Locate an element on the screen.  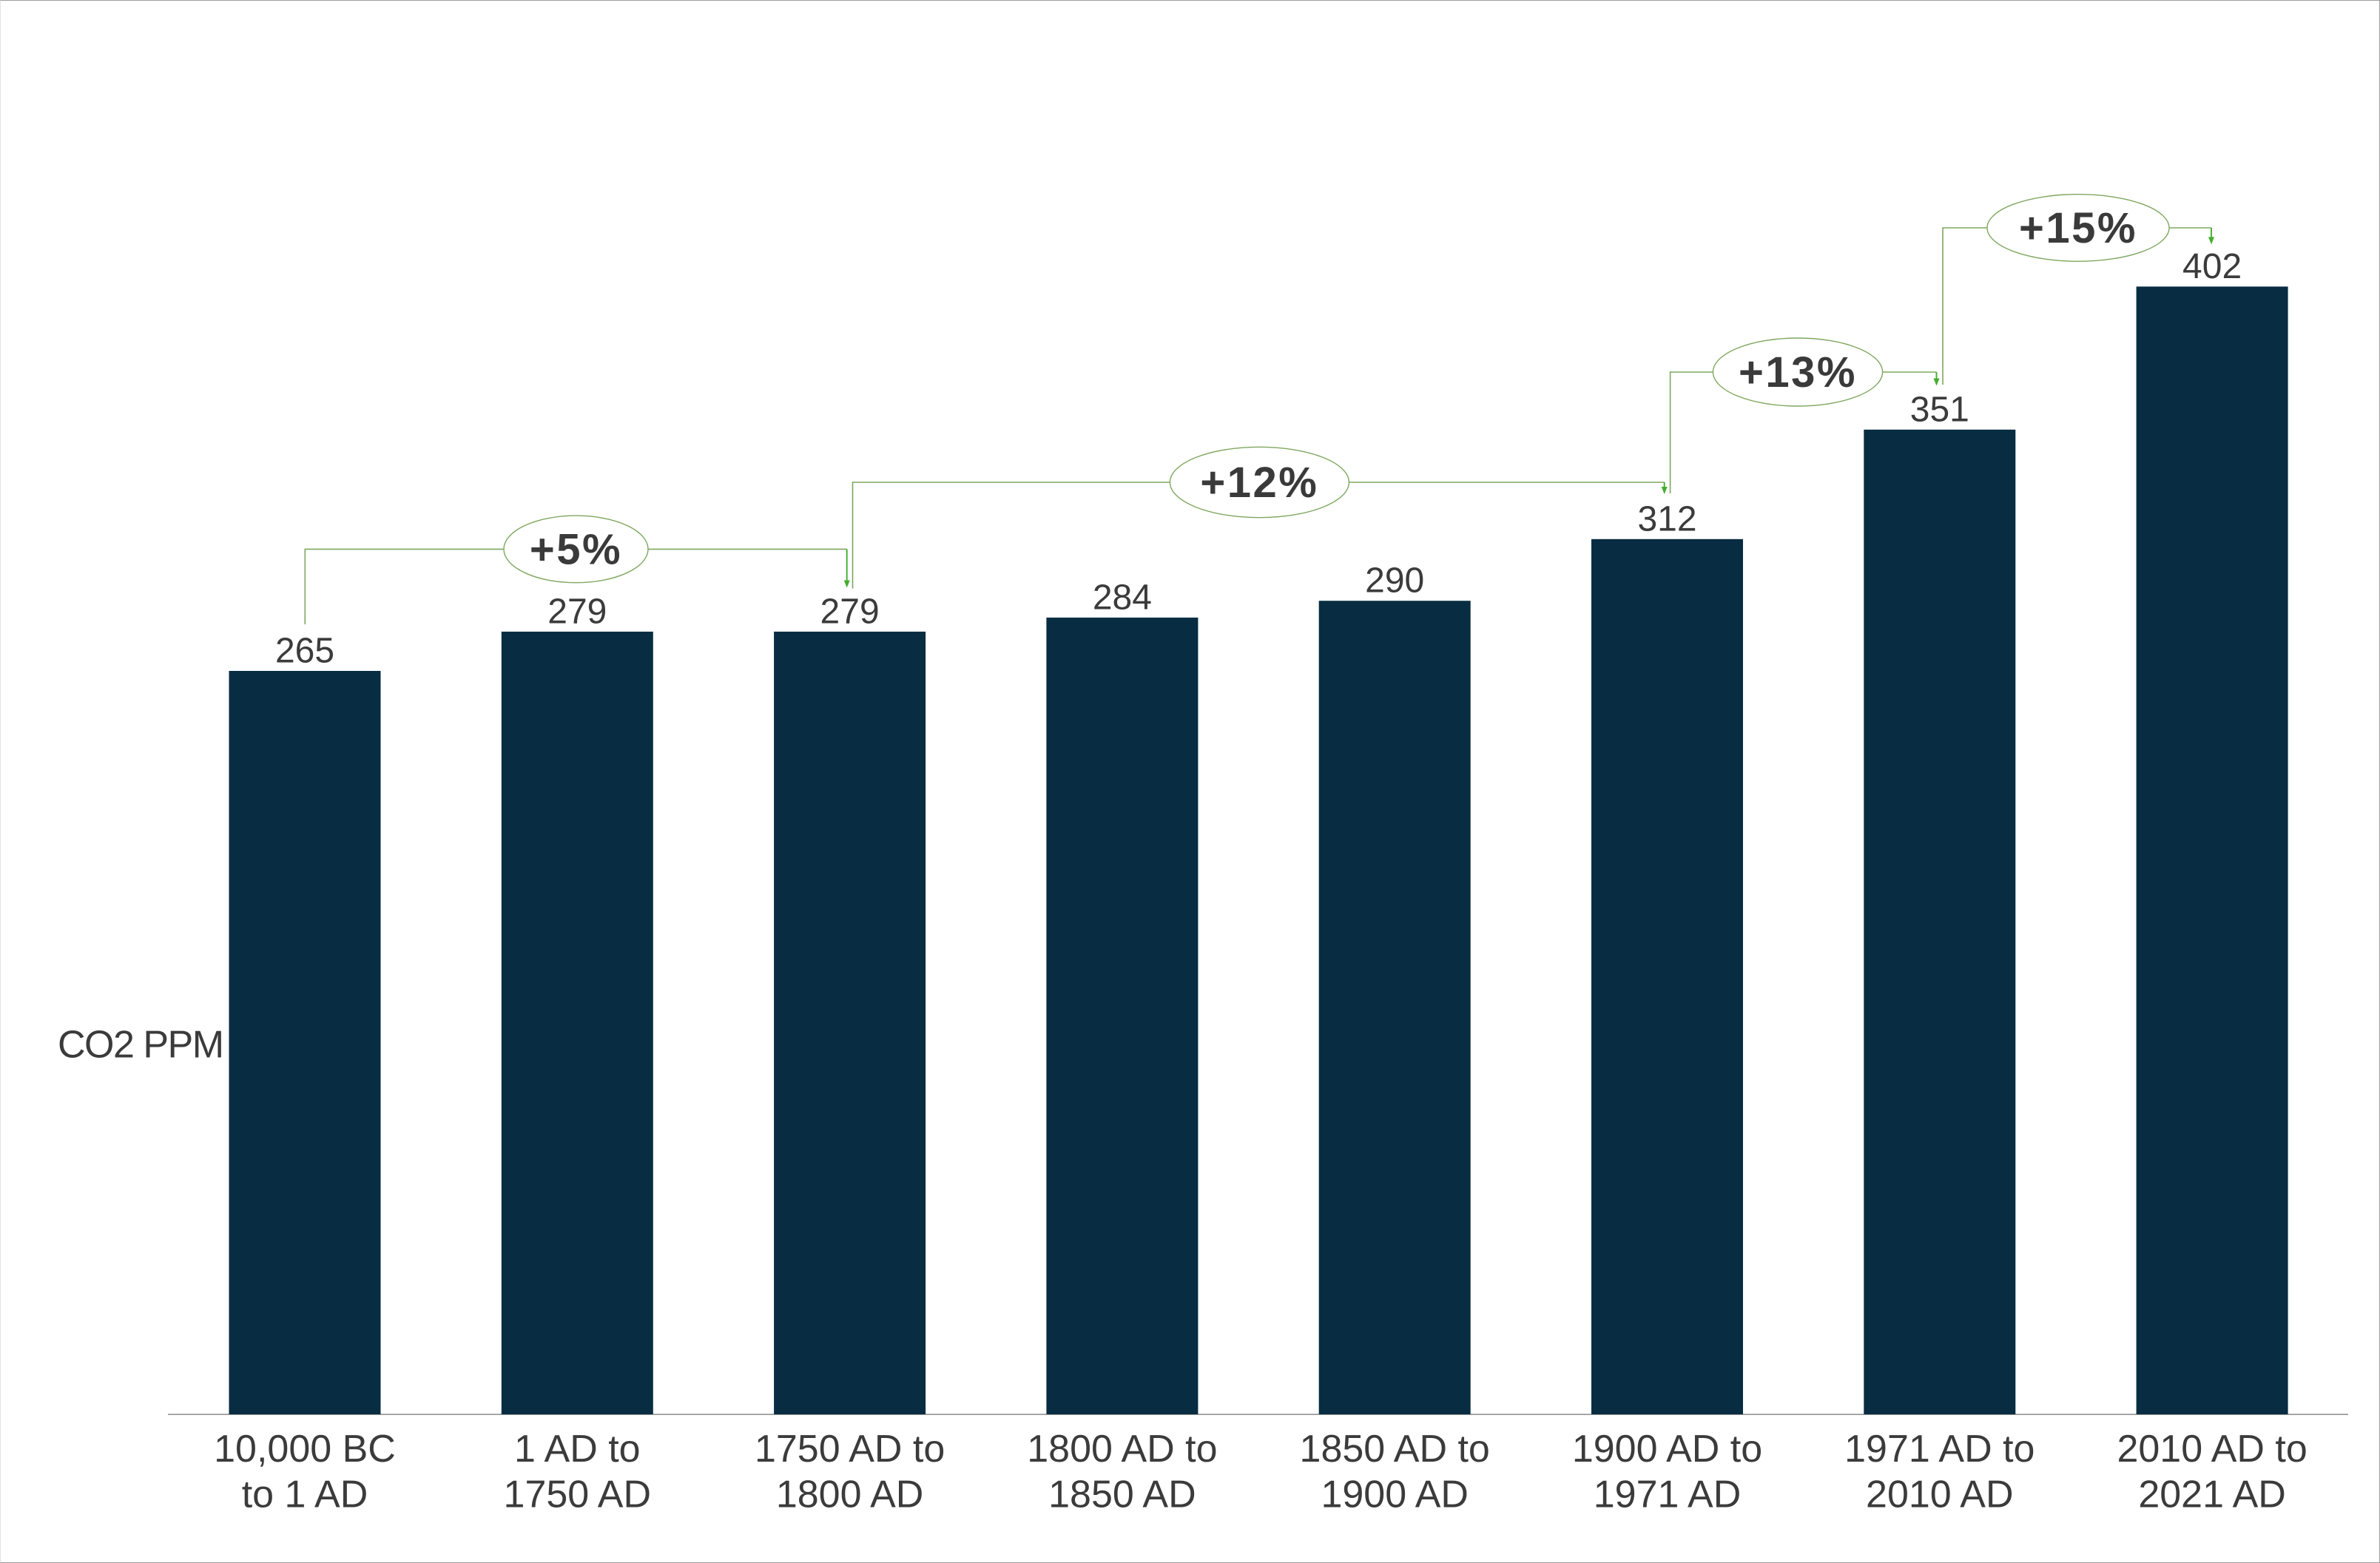
svg-text: +15% is located at coordinates (2078, 228).